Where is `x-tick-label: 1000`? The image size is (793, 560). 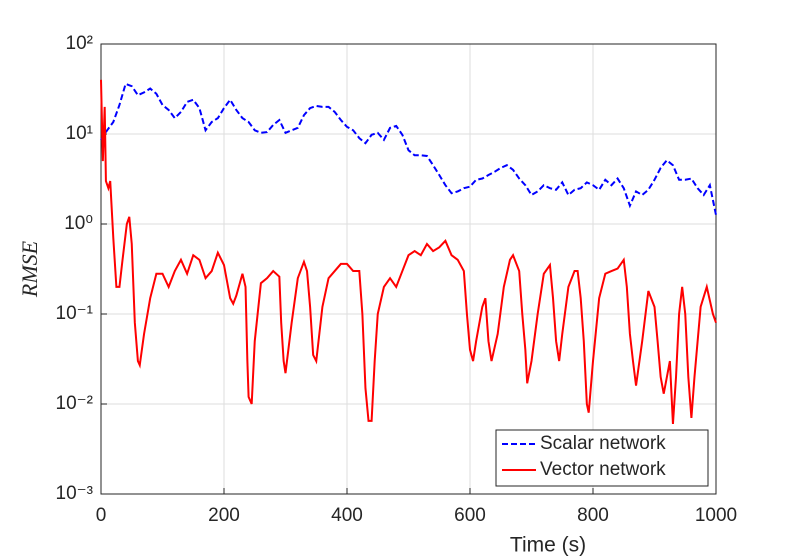 x-tick-label: 1000 is located at coordinates (716, 515).